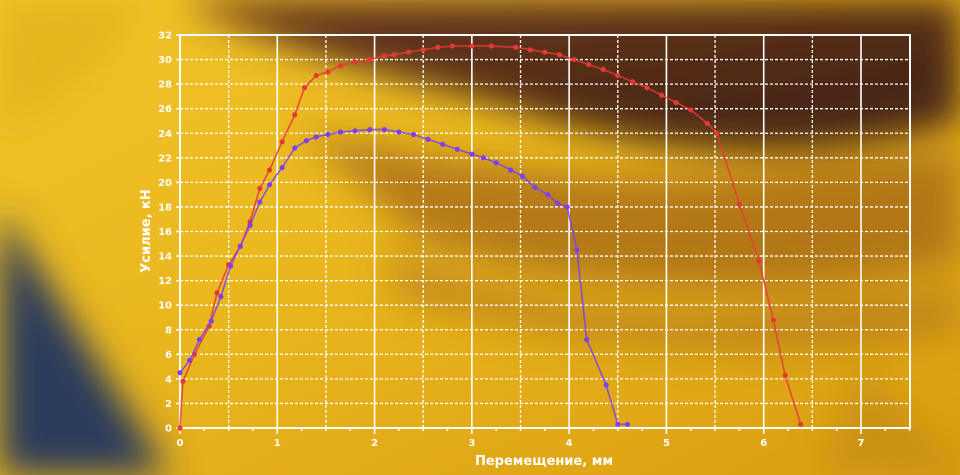 This screenshot has width=960, height=475. What do you see at coordinates (165, 257) in the screenshot?
I see `y-tick-label: 14` at bounding box center [165, 257].